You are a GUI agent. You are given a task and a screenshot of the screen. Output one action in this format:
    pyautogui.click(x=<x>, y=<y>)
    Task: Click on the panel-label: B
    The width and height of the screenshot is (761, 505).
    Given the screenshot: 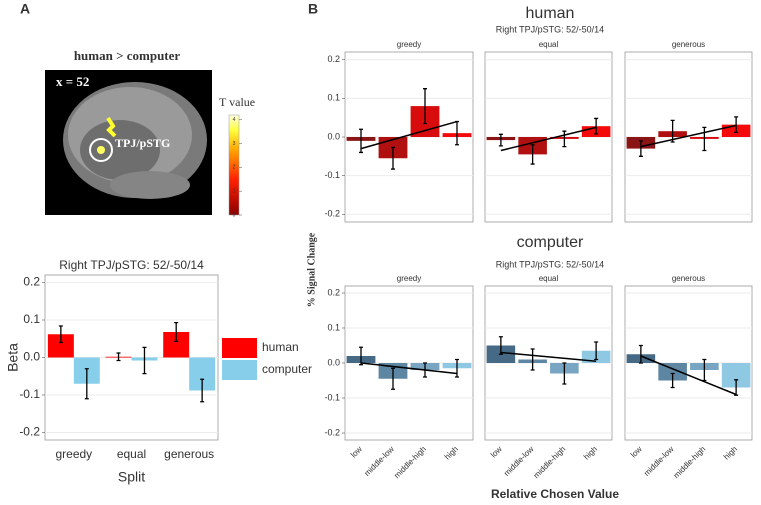 What is the action you would take?
    pyautogui.click(x=313, y=9)
    